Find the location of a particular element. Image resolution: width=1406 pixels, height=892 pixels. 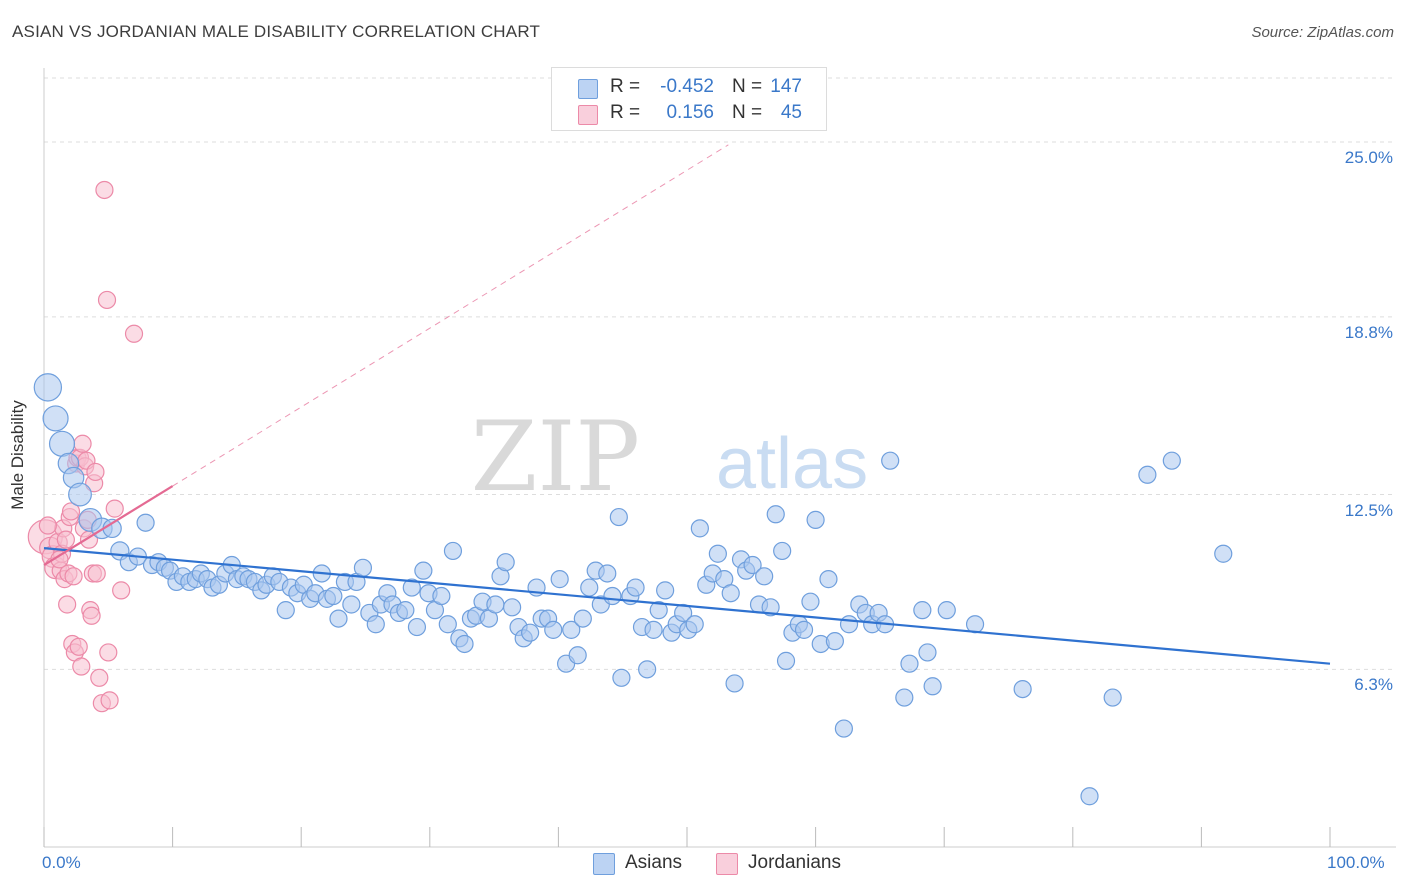

legend-n-value: 45 is located at coordinates (791, 112).